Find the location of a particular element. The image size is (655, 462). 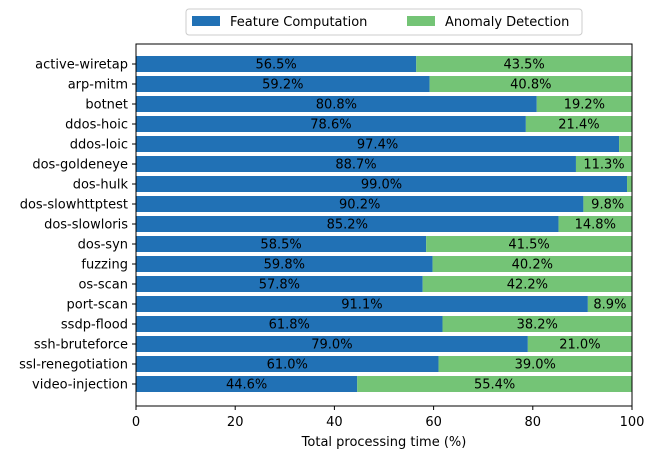

bar-feature-ssl-renegotiation is located at coordinates (287, 364).